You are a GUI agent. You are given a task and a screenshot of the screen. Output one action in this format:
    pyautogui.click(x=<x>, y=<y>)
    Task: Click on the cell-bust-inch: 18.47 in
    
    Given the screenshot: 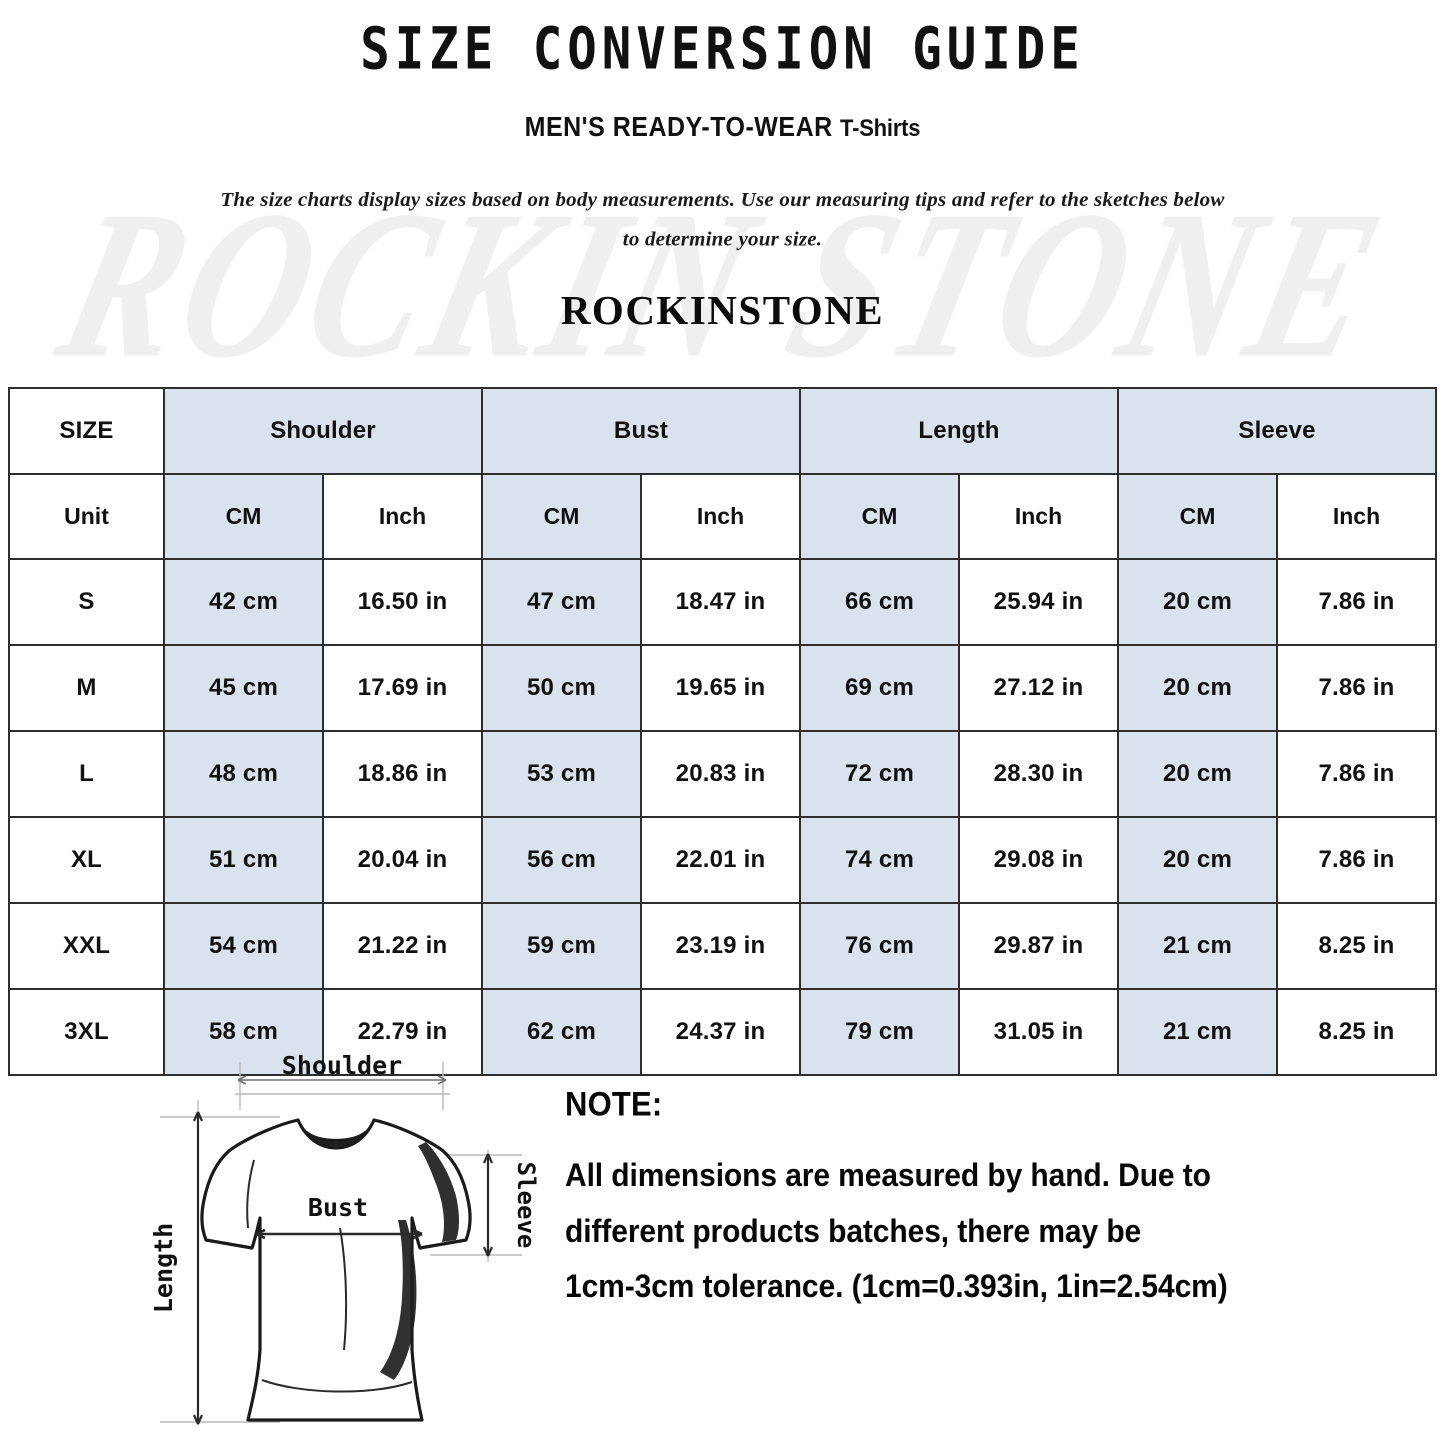 What is the action you would take?
    pyautogui.click(x=720, y=602)
    